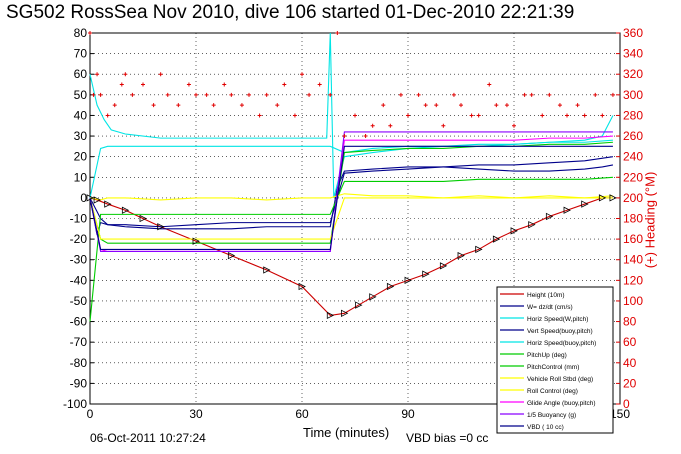 The width and height of the screenshot is (681, 454). I want to click on y-left-tick-label: 20, so click(81, 157).